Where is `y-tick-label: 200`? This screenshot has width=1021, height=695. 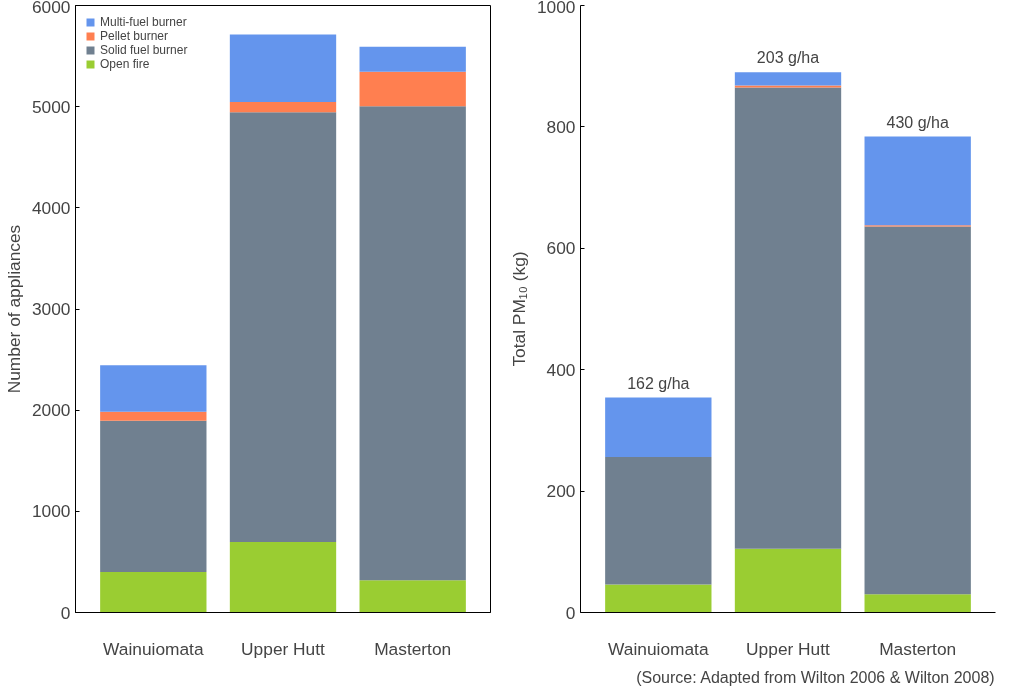 y-tick-label: 200 is located at coordinates (561, 491).